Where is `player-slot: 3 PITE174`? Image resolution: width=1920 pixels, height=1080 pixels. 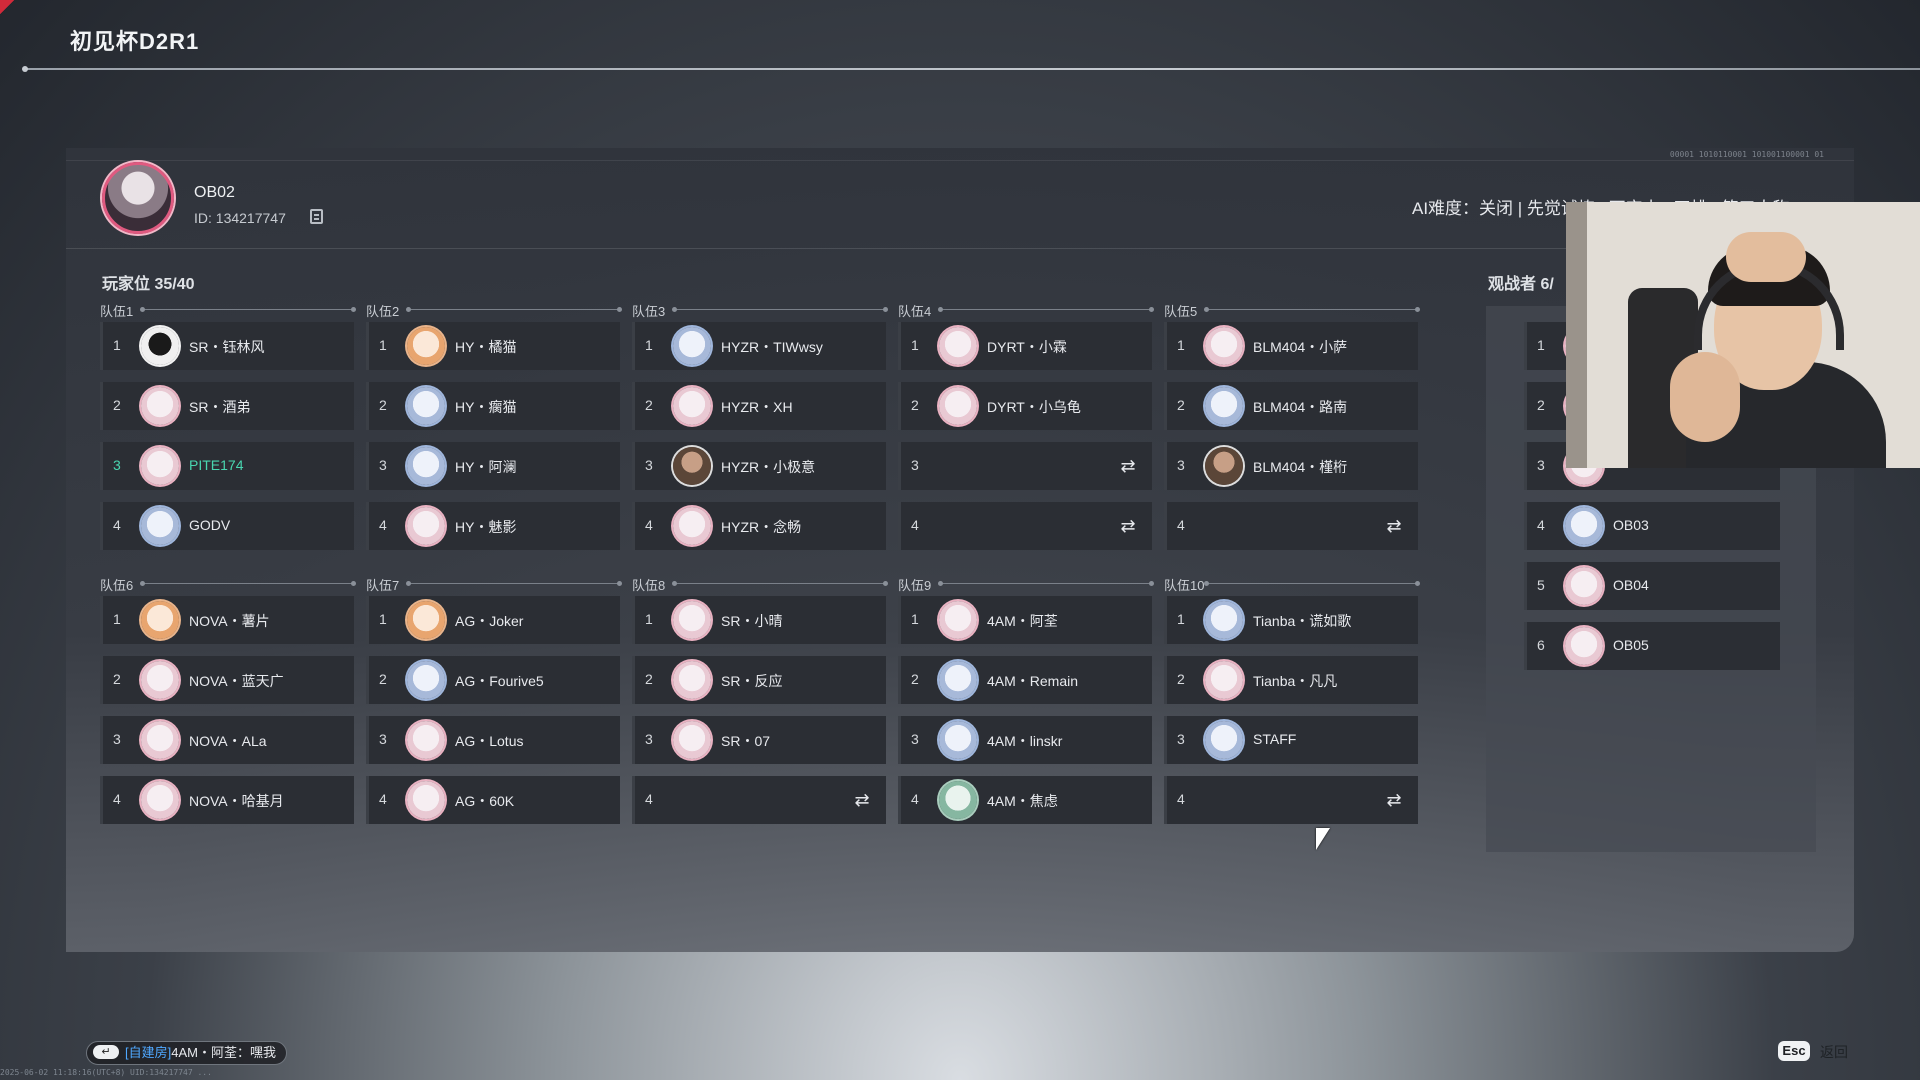 player-slot: 3 PITE174 is located at coordinates (227, 466).